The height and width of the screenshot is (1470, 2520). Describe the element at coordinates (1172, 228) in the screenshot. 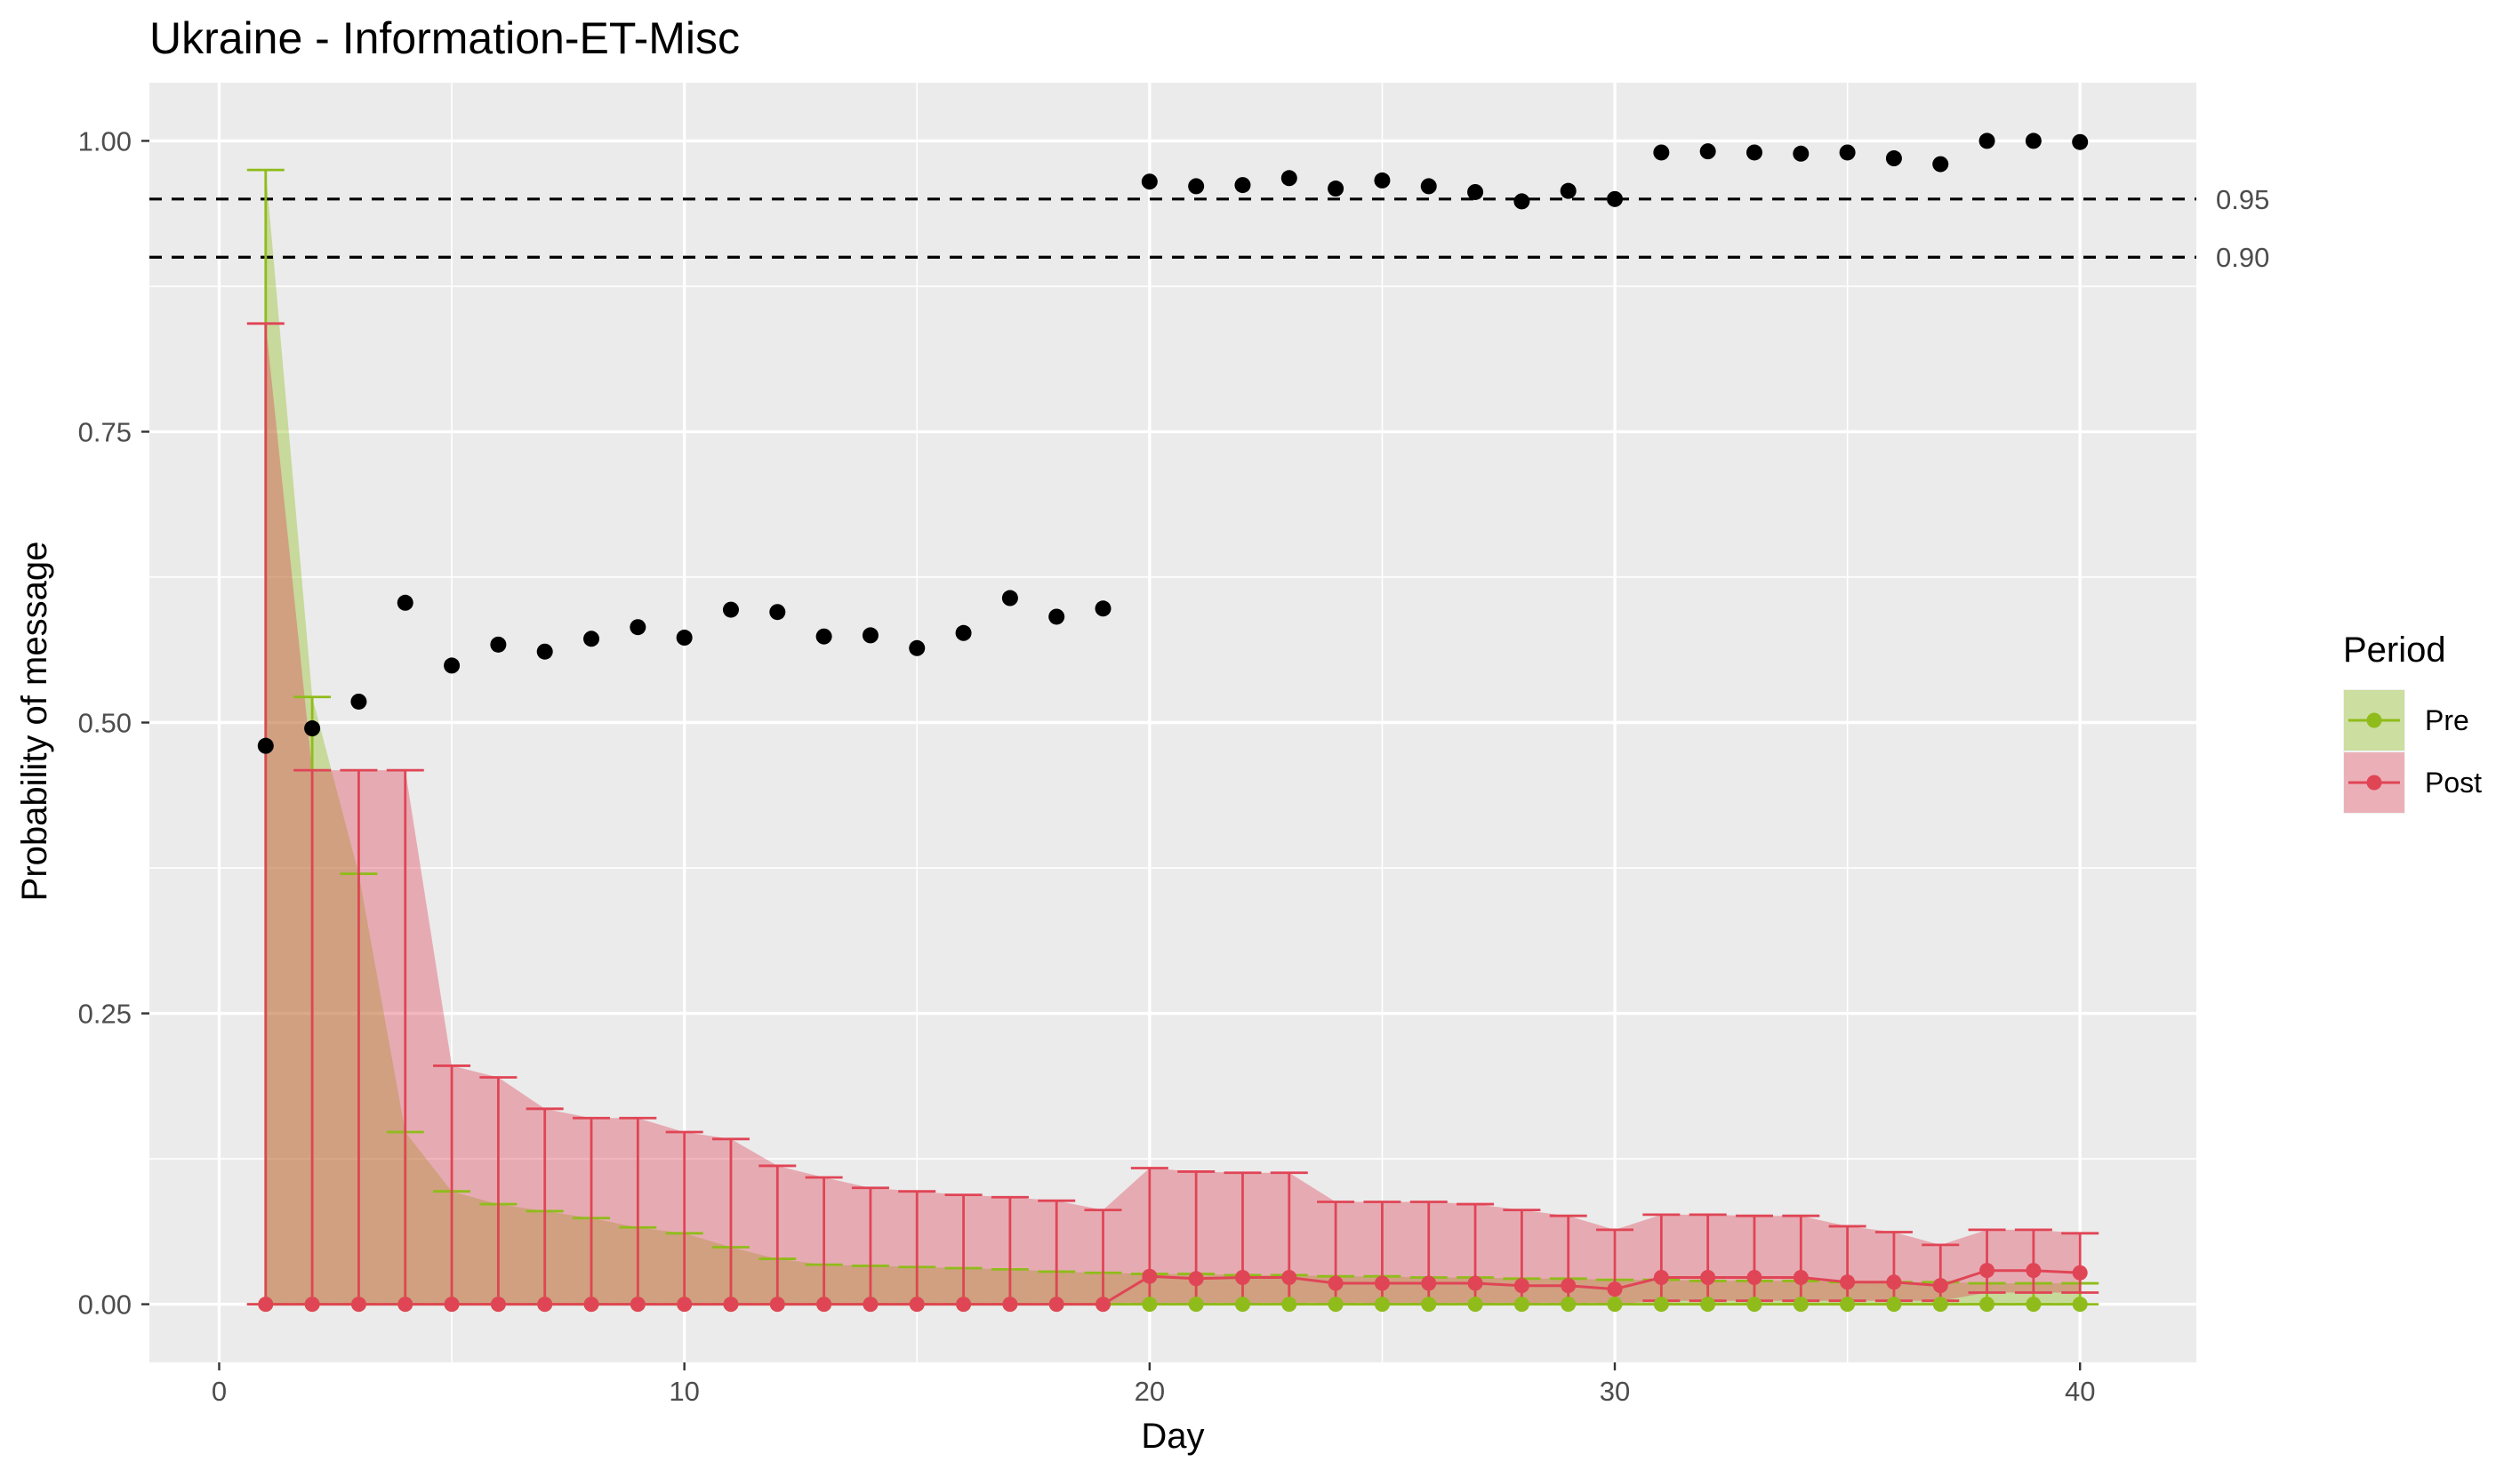

I see `reference-lines` at that location.